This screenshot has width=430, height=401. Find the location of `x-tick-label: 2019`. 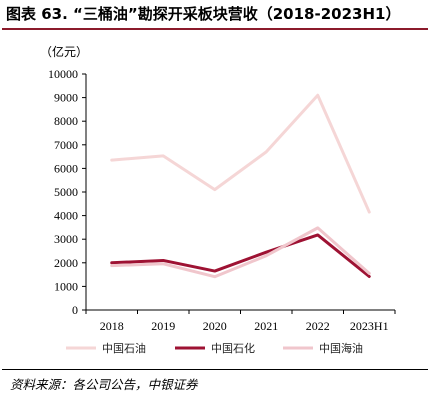

x-tick-label: 2019 is located at coordinates (163, 326).